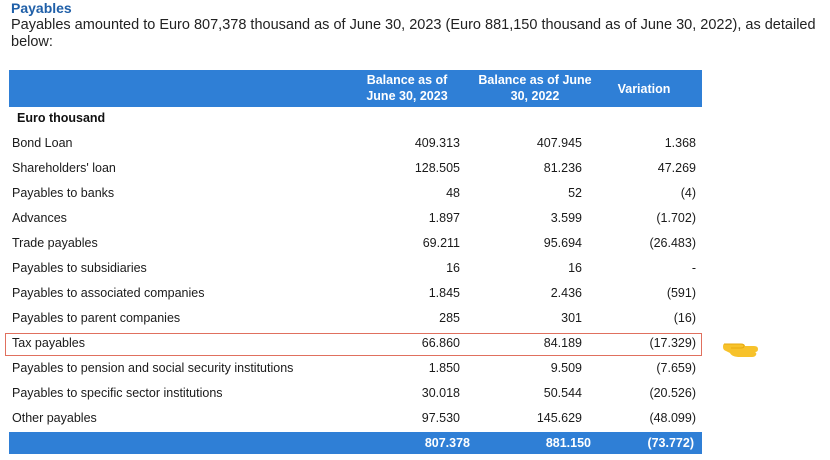 The image size is (830, 460). I want to click on row-label: Tax payables, so click(48, 343).